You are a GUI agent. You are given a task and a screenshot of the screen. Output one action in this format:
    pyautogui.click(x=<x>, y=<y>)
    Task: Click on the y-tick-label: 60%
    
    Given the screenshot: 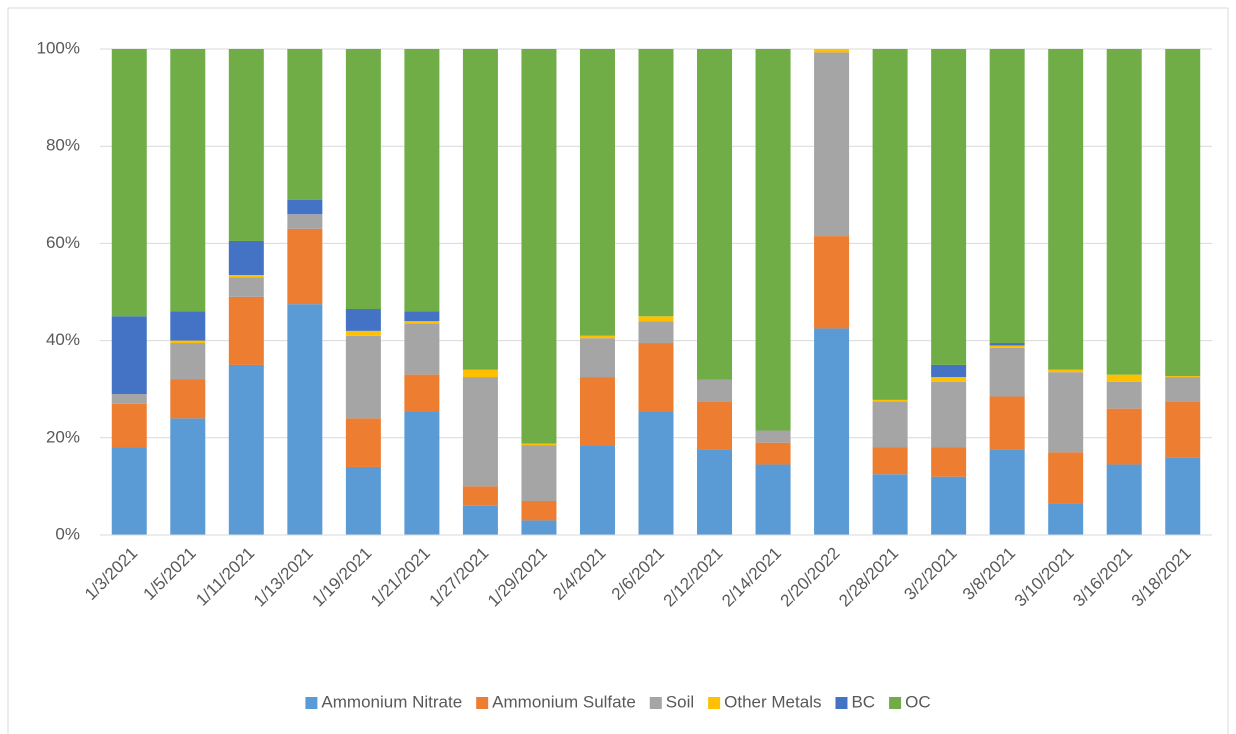 What is the action you would take?
    pyautogui.click(x=63, y=242)
    